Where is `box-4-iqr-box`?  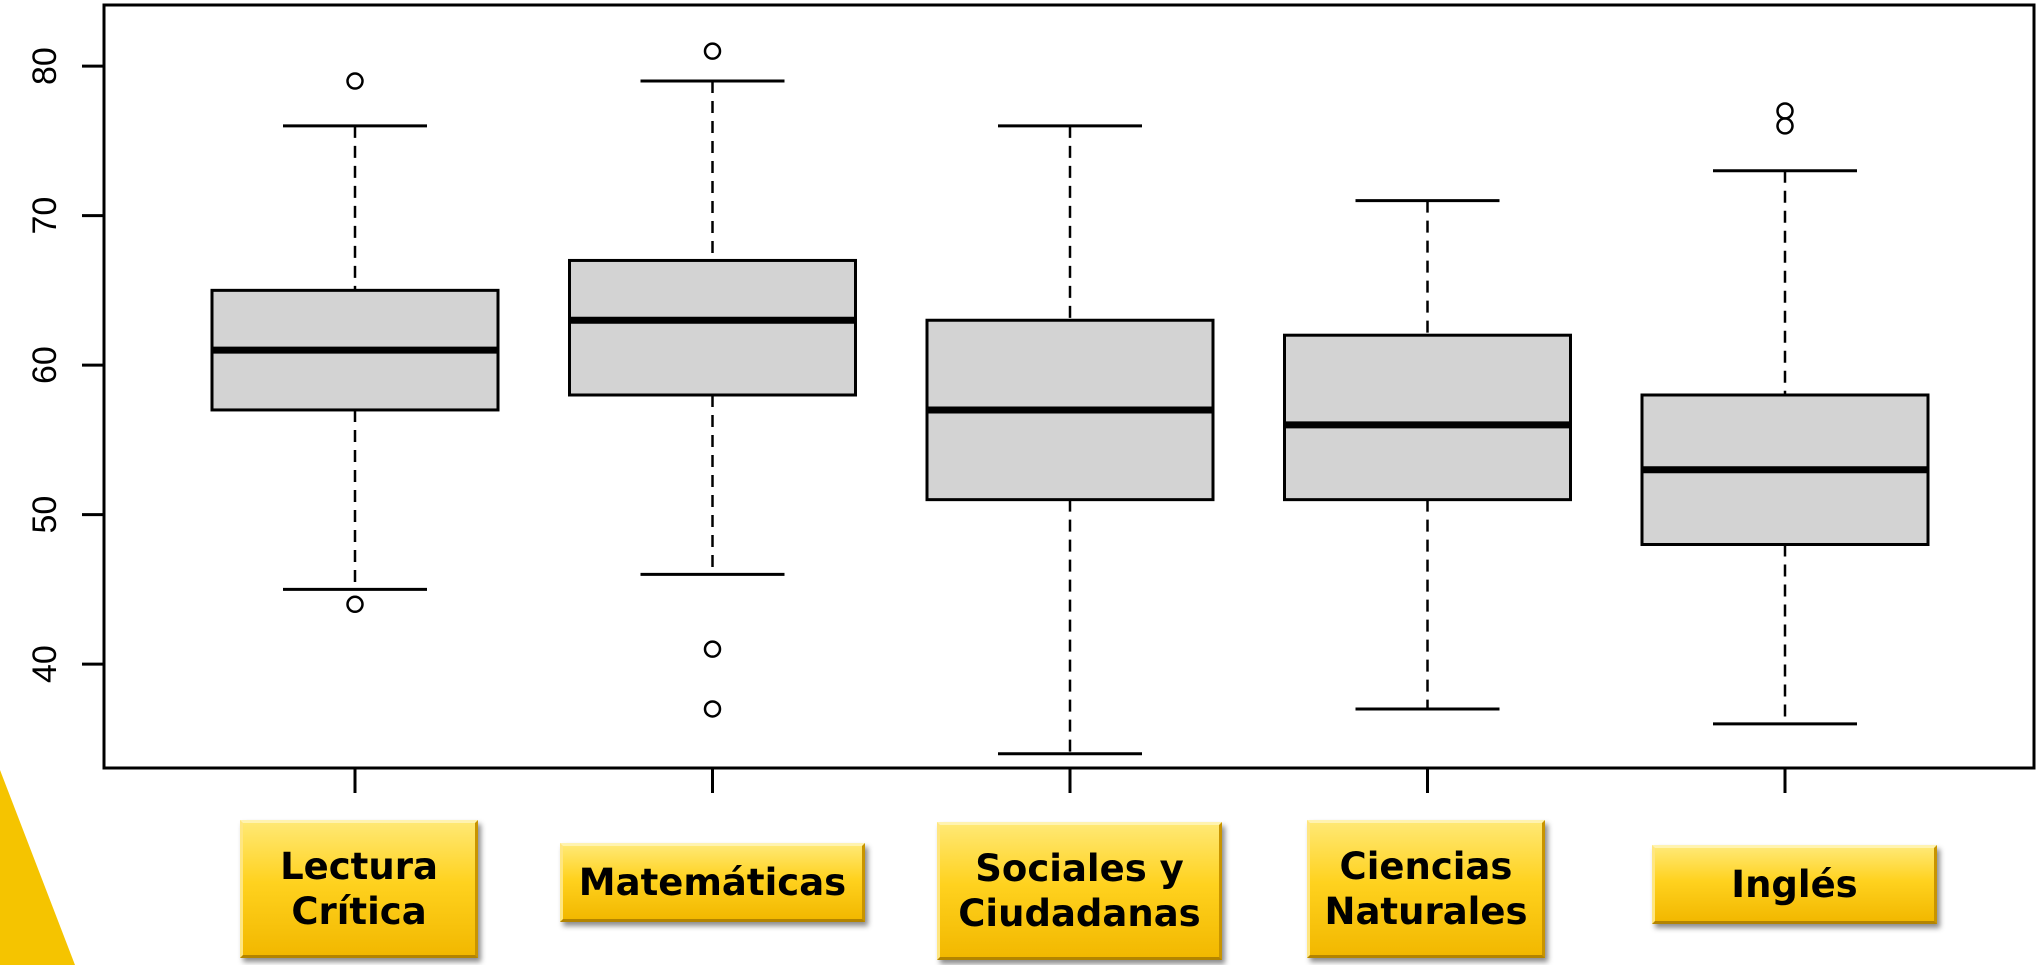 box-4-iqr-box is located at coordinates (1427, 417).